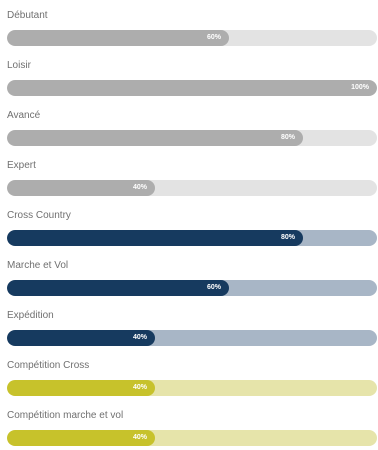  What do you see at coordinates (192, 175) in the screenshot?
I see `skill-row-expert: Expert 40%` at bounding box center [192, 175].